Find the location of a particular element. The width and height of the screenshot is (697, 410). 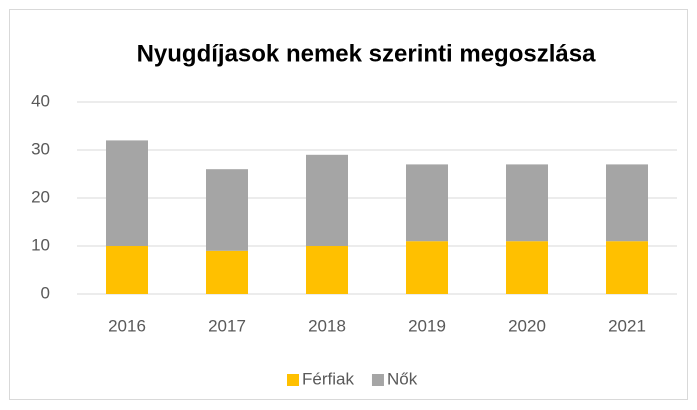

y-tick-label: 40 is located at coordinates (40, 100).